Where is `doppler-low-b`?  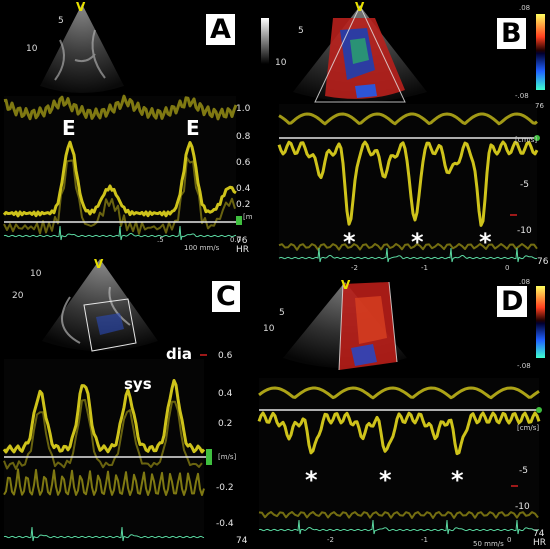
doppler-low-b is located at coordinates (408, 247).